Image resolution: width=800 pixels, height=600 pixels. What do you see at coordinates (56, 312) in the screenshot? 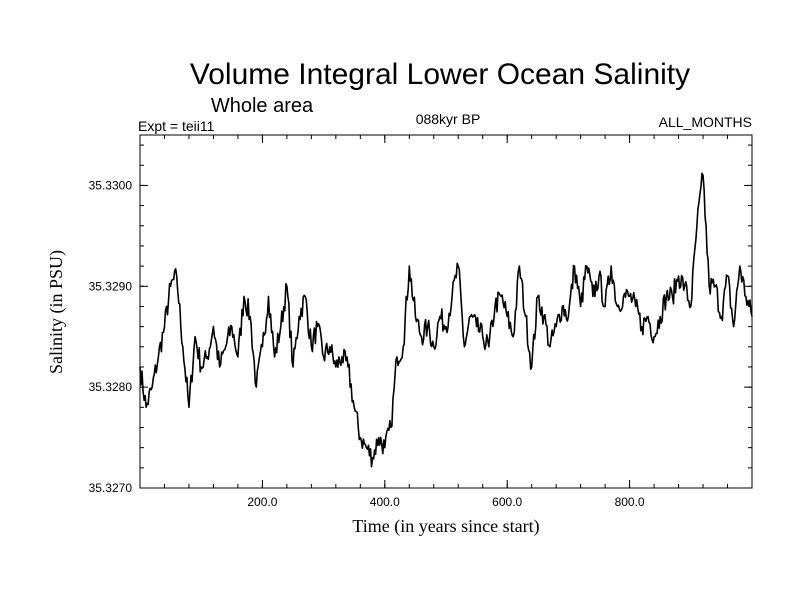
I see `y-axis-label: Salinity (in PSU)` at bounding box center [56, 312].